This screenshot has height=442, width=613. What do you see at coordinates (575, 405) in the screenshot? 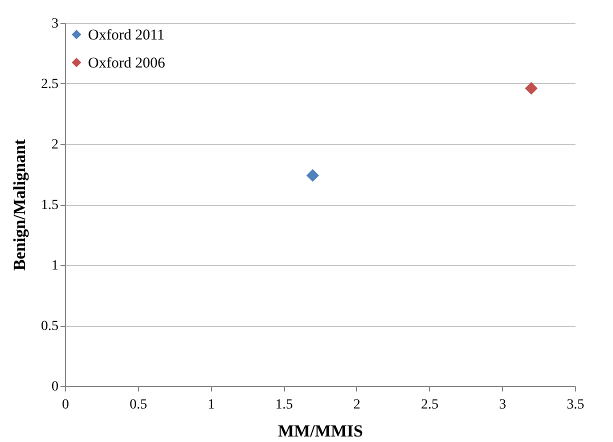
I see `x-tick-label: 3.5` at bounding box center [575, 405].